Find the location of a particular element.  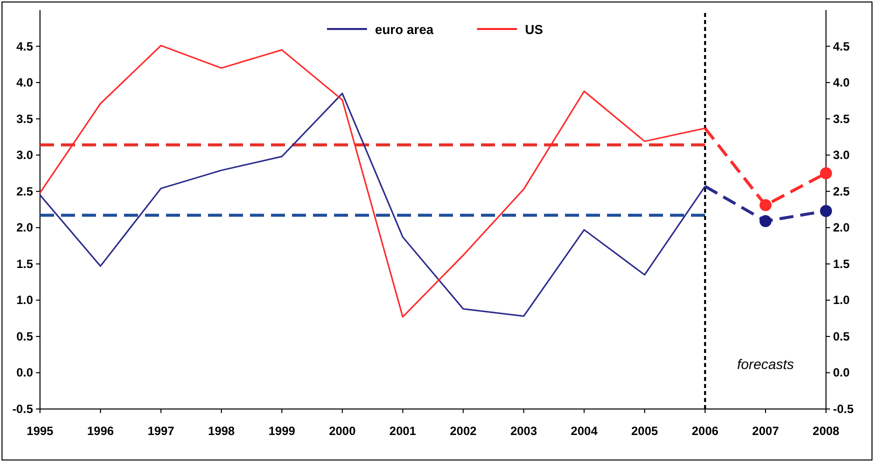

y-tick-label: 1.5 is located at coordinates (25, 263).